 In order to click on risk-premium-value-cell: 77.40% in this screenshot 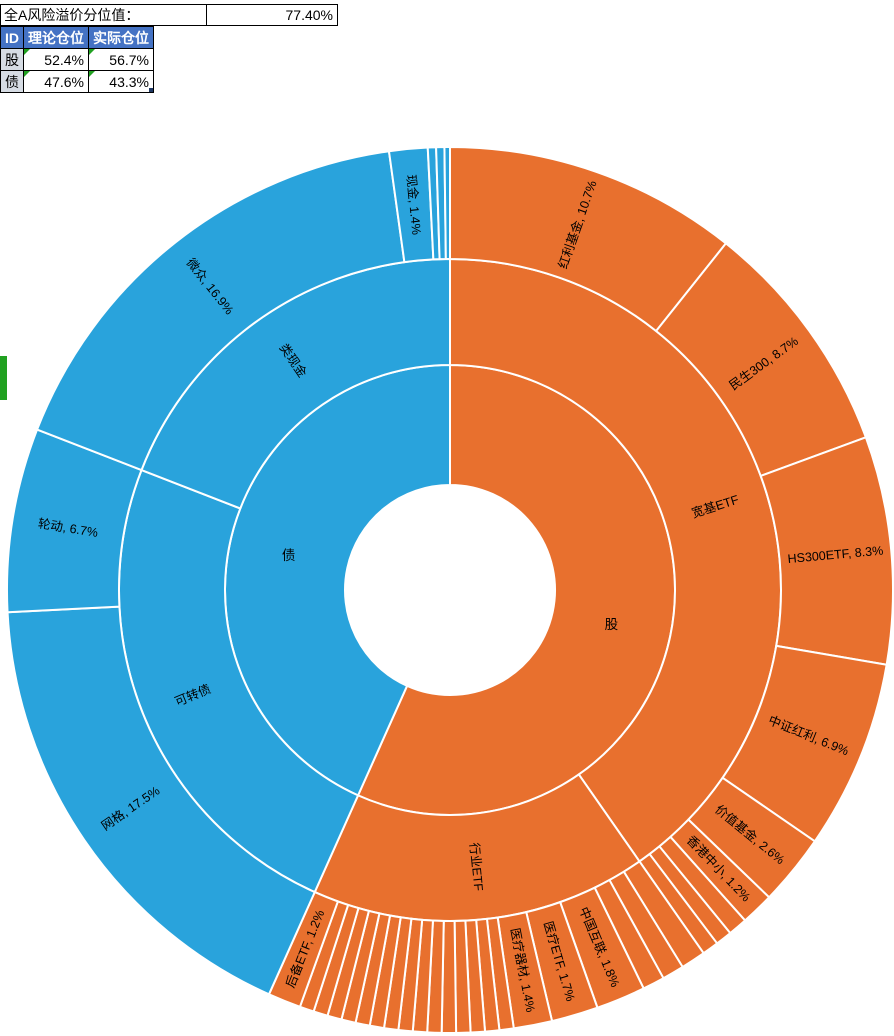, I will do `click(272, 15)`.